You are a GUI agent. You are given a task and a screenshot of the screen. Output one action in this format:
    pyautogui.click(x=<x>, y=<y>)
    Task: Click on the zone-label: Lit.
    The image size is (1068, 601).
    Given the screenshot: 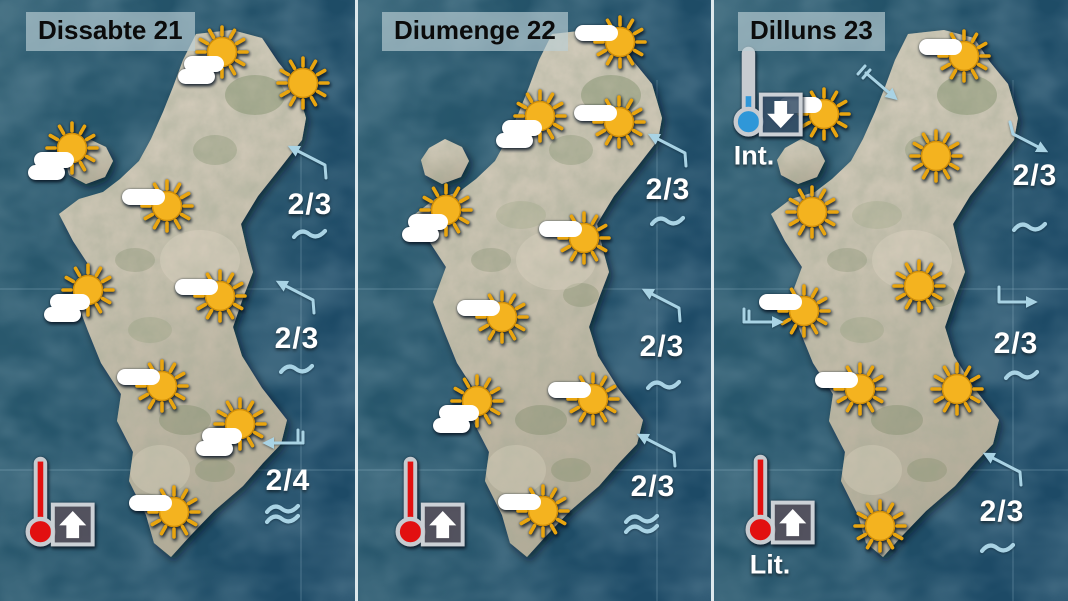 What is the action you would take?
    pyautogui.click(x=770, y=564)
    